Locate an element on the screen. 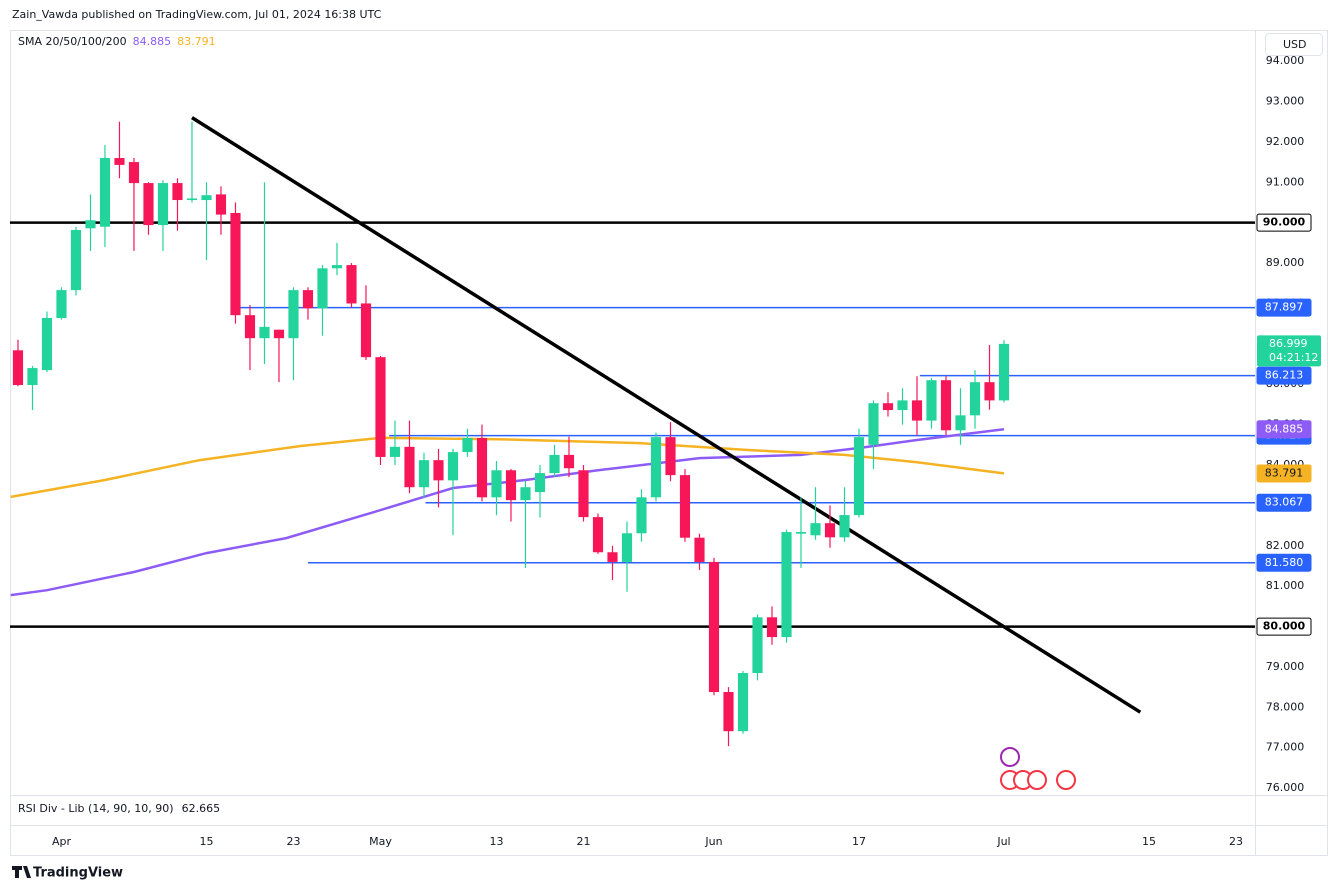  y-tick-label: 77.000 is located at coordinates (1285, 747).